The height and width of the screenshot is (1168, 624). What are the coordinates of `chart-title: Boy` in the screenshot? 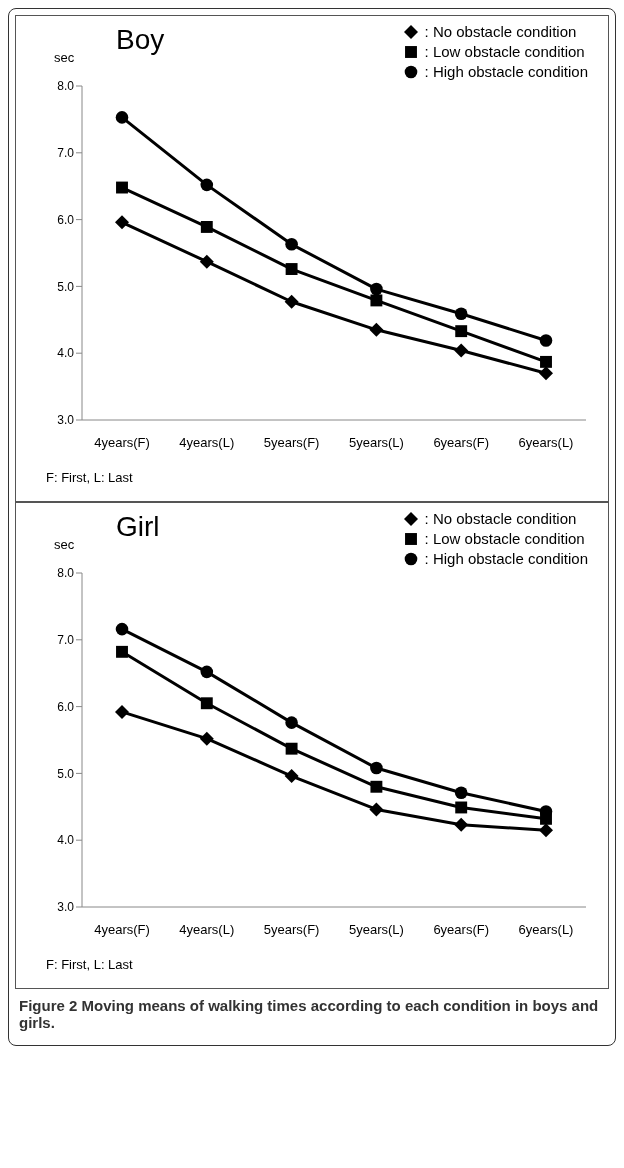 It's located at (140, 40).